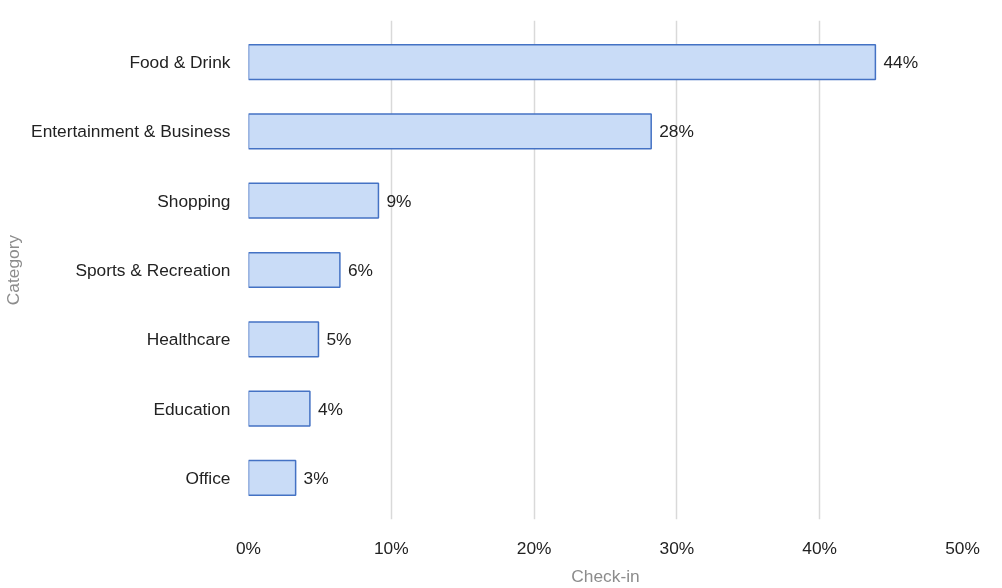 The width and height of the screenshot is (1002, 588). Describe the element at coordinates (194, 200) in the screenshot. I see `y-tick-label: Shopping` at that location.